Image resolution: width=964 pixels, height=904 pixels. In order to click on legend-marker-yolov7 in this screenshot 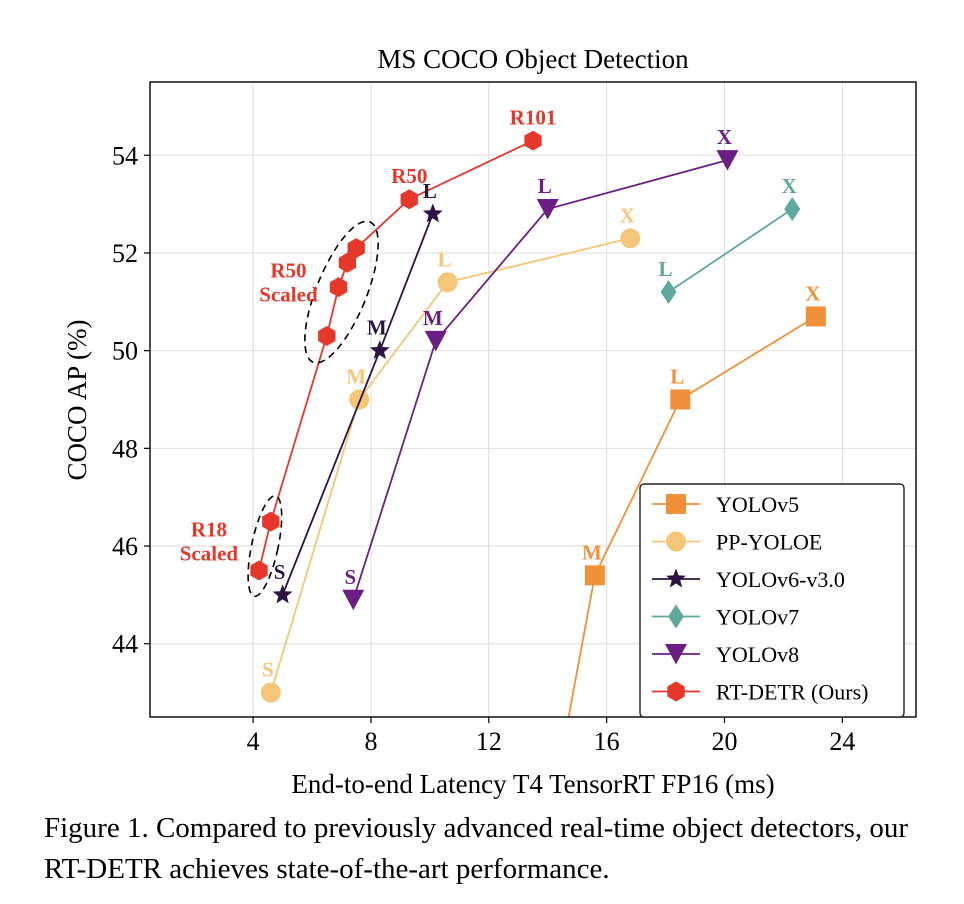, I will do `click(676, 616)`.